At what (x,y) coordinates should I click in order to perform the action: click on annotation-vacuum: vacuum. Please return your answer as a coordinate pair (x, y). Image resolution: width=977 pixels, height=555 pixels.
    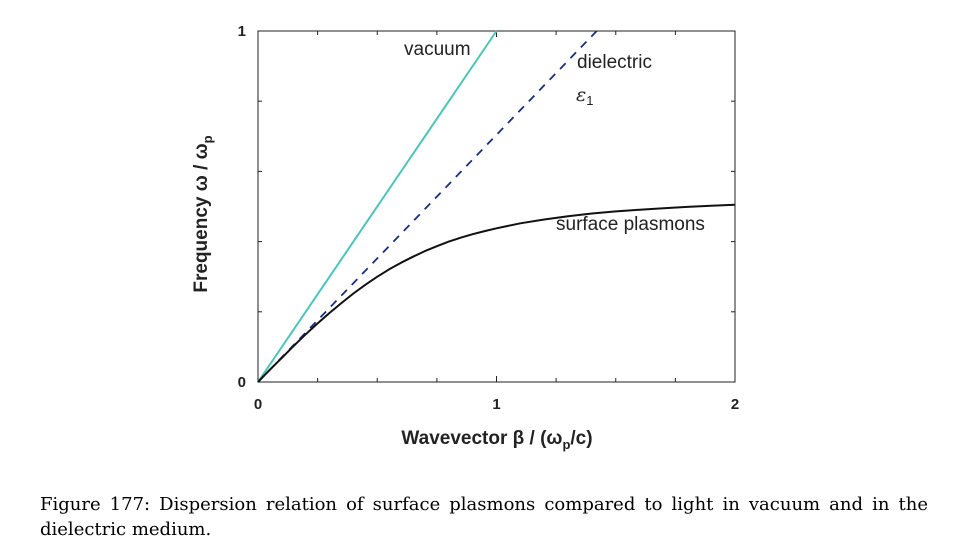
    Looking at the image, I should click on (437, 49).